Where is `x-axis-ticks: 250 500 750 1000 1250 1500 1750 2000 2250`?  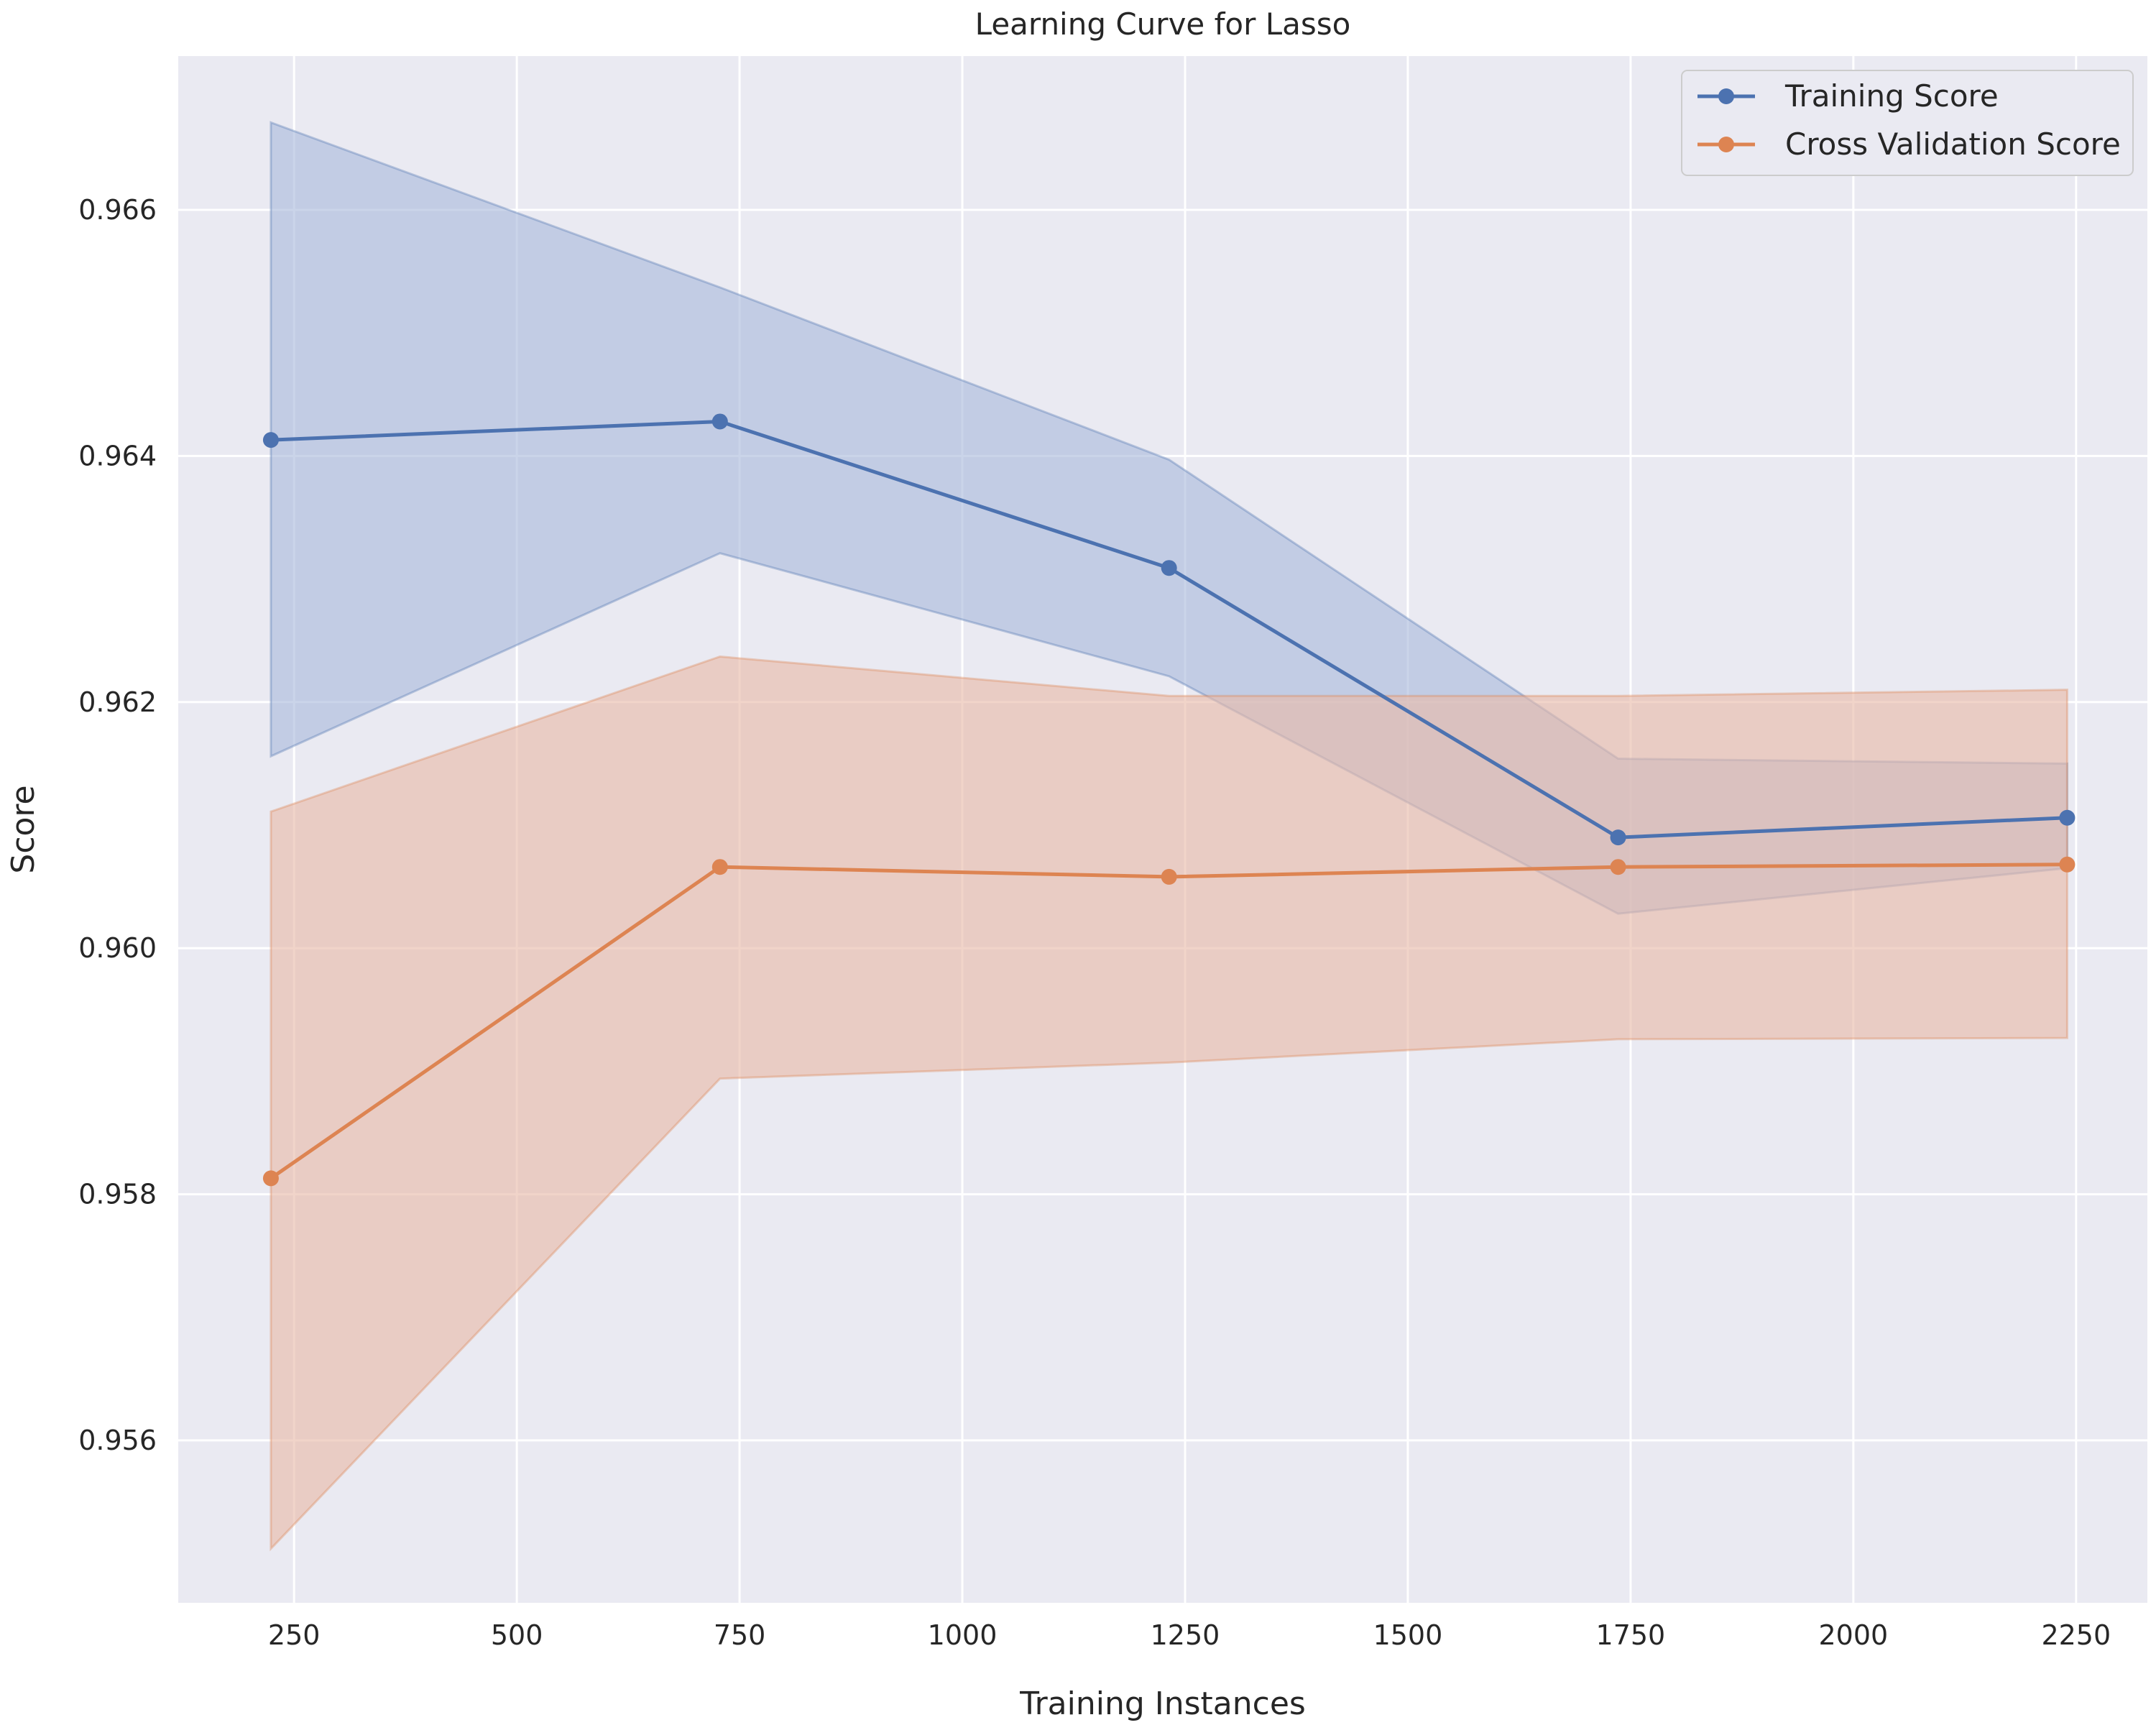 x-axis-ticks: 250 500 750 1000 1250 1500 1750 2000 2250 is located at coordinates (1189, 1635).